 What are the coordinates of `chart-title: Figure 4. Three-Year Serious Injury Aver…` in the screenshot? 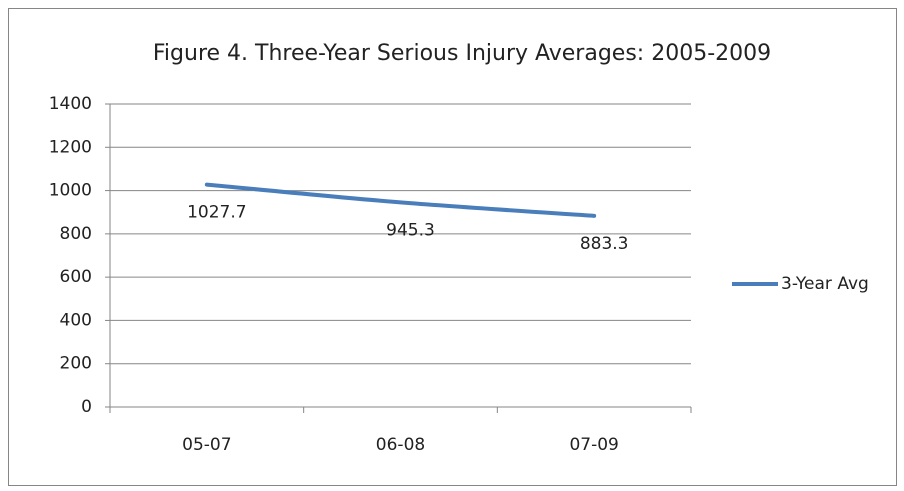 It's located at (462, 53).